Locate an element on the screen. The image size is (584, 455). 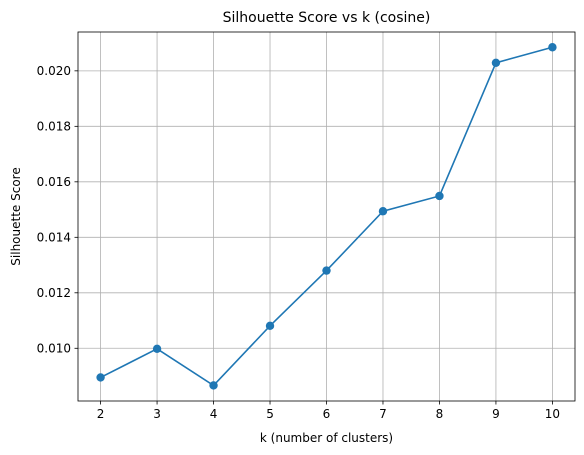
x-tick-label: 3 is located at coordinates (157, 414).